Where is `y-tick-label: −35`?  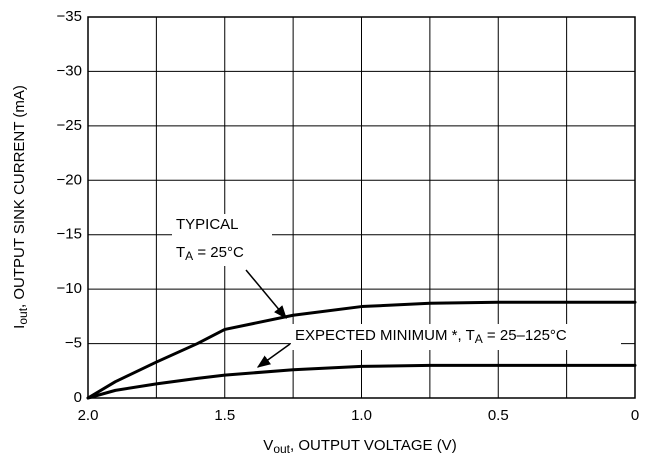 y-tick-label: −35 is located at coordinates (69, 16).